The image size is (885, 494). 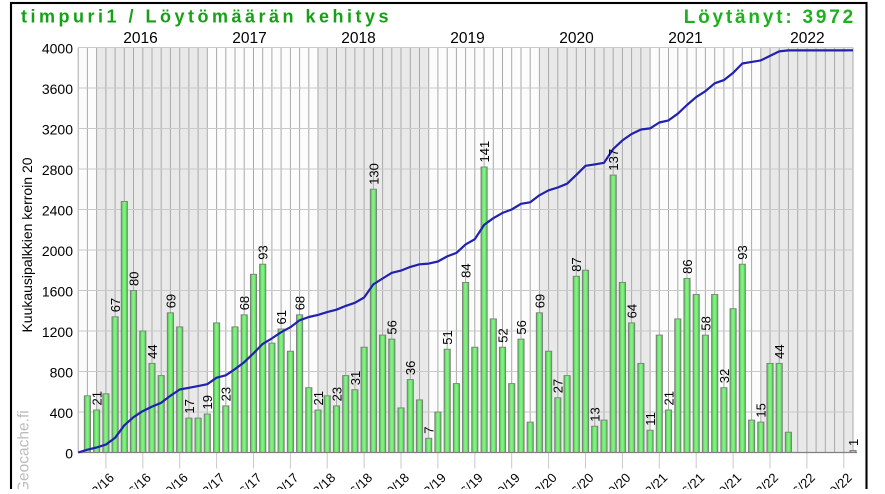 What do you see at coordinates (595, 414) in the screenshot?
I see `svg-text: 13` at bounding box center [595, 414].